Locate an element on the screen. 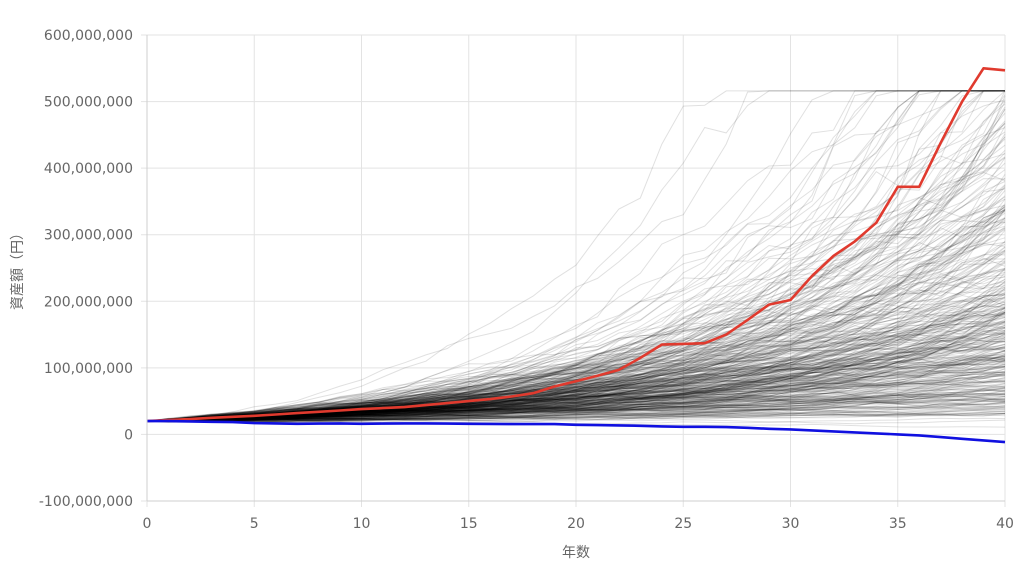 The height and width of the screenshot is (572, 1024). min-series-line is located at coordinates (576, 431).